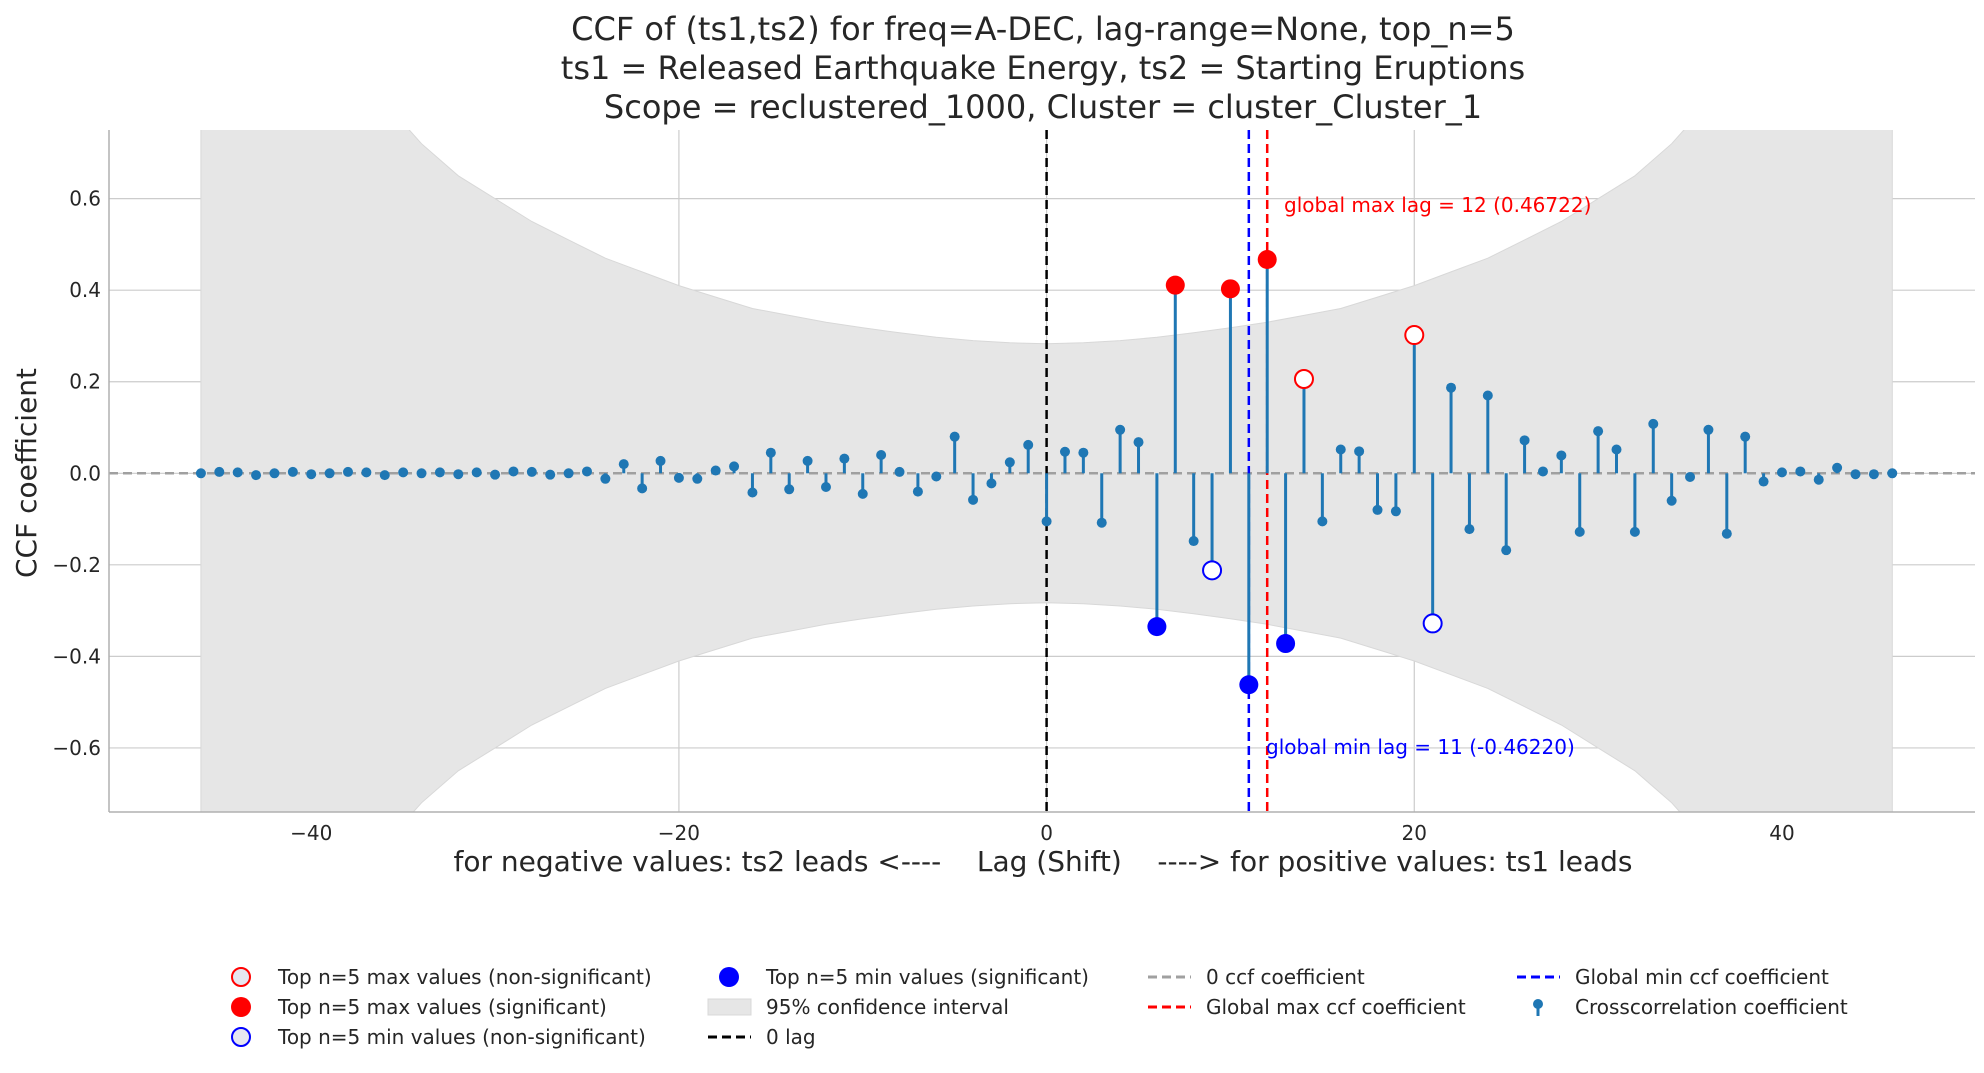  What do you see at coordinates (85, 473) in the screenshot?
I see `y-tick-label: 0.0` at bounding box center [85, 473].